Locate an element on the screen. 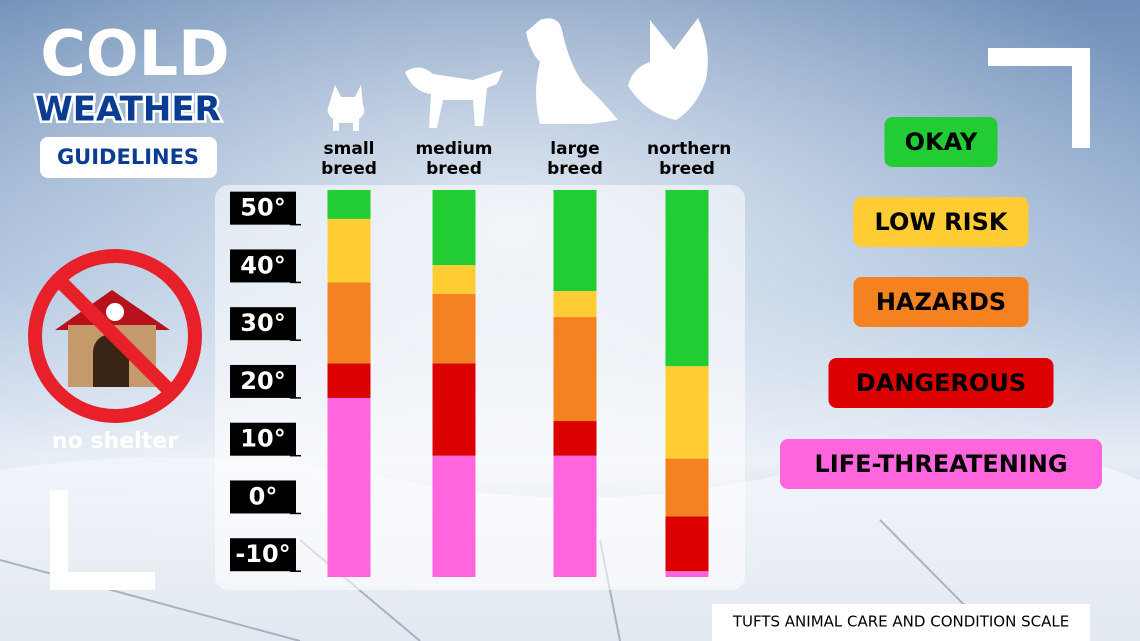 The height and width of the screenshot is (641, 1140). category-label: large breed is located at coordinates (575, 159).